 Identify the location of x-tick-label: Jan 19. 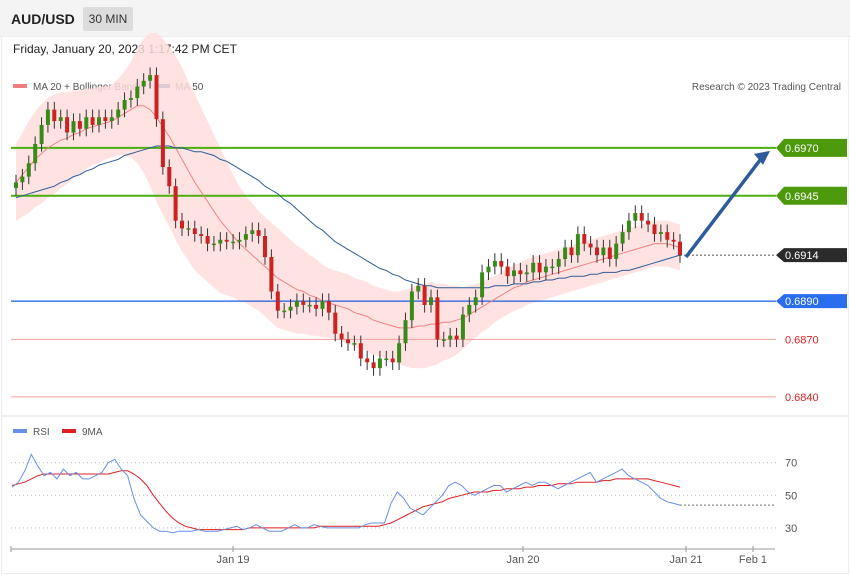
(232, 560).